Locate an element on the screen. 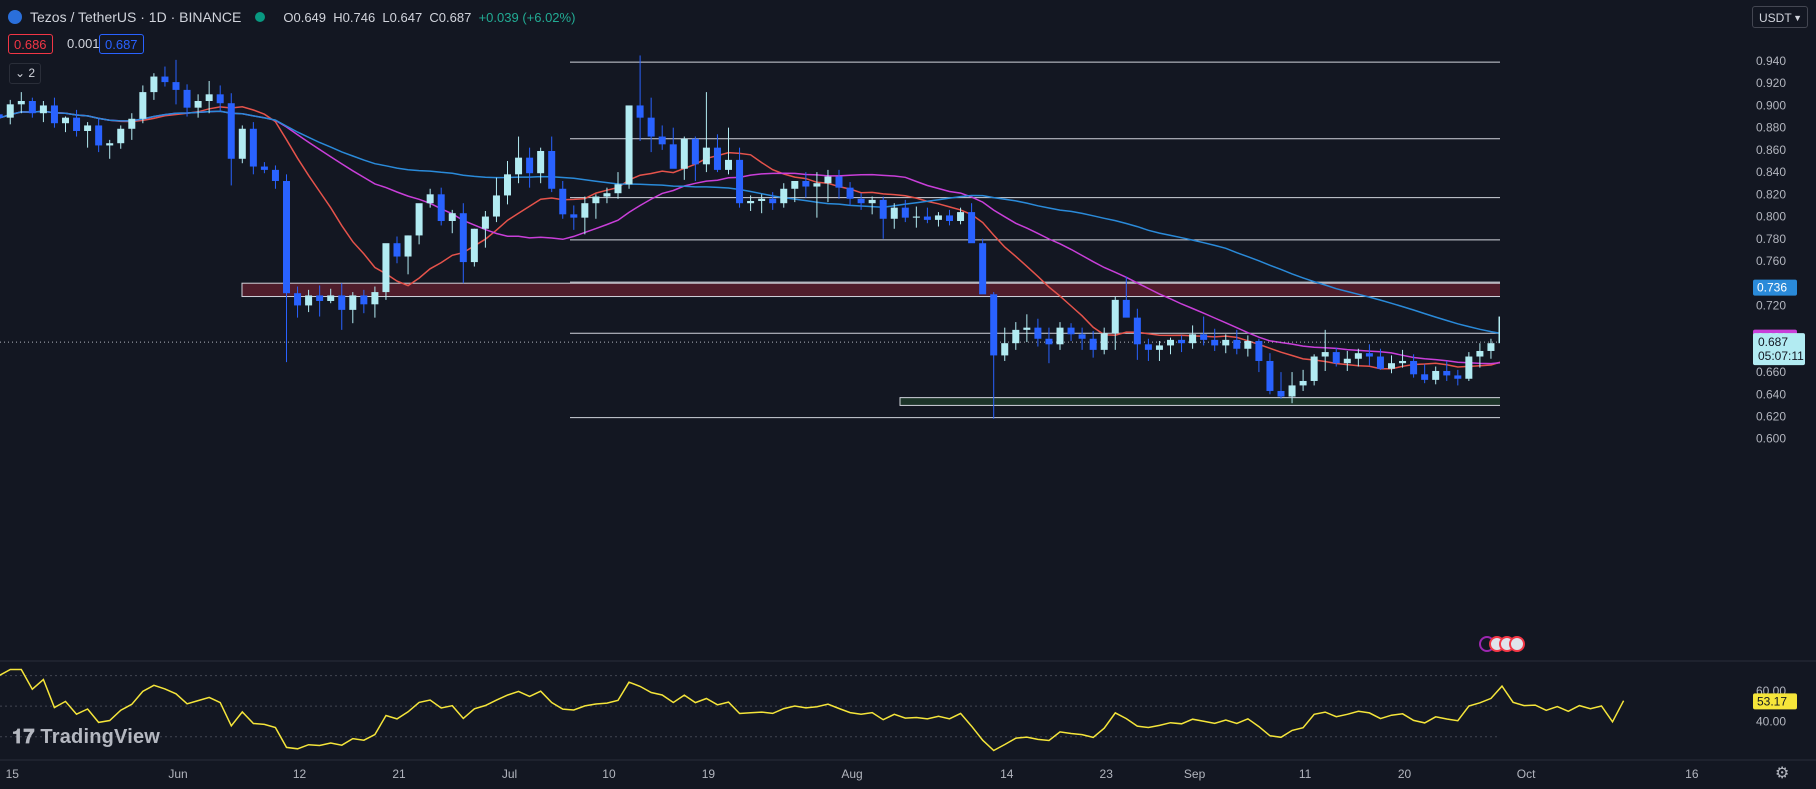  price-tick-label: 0.760 is located at coordinates (1771, 261).